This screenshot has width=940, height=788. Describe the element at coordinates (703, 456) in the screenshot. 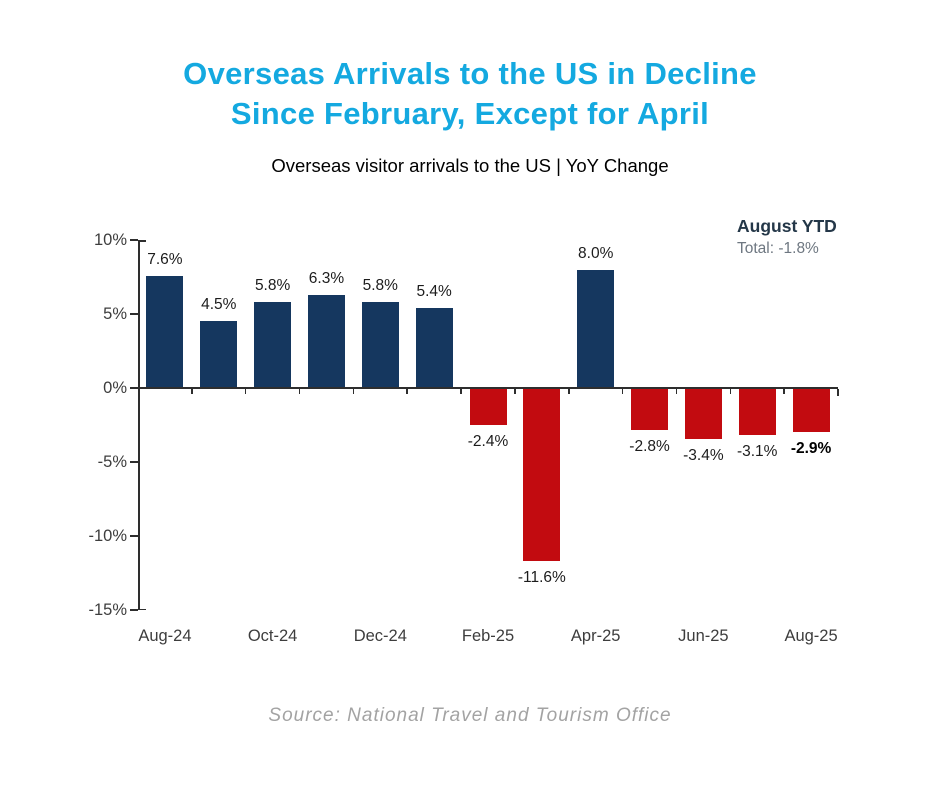

I see `bar-value-label: -3.4%` at that location.